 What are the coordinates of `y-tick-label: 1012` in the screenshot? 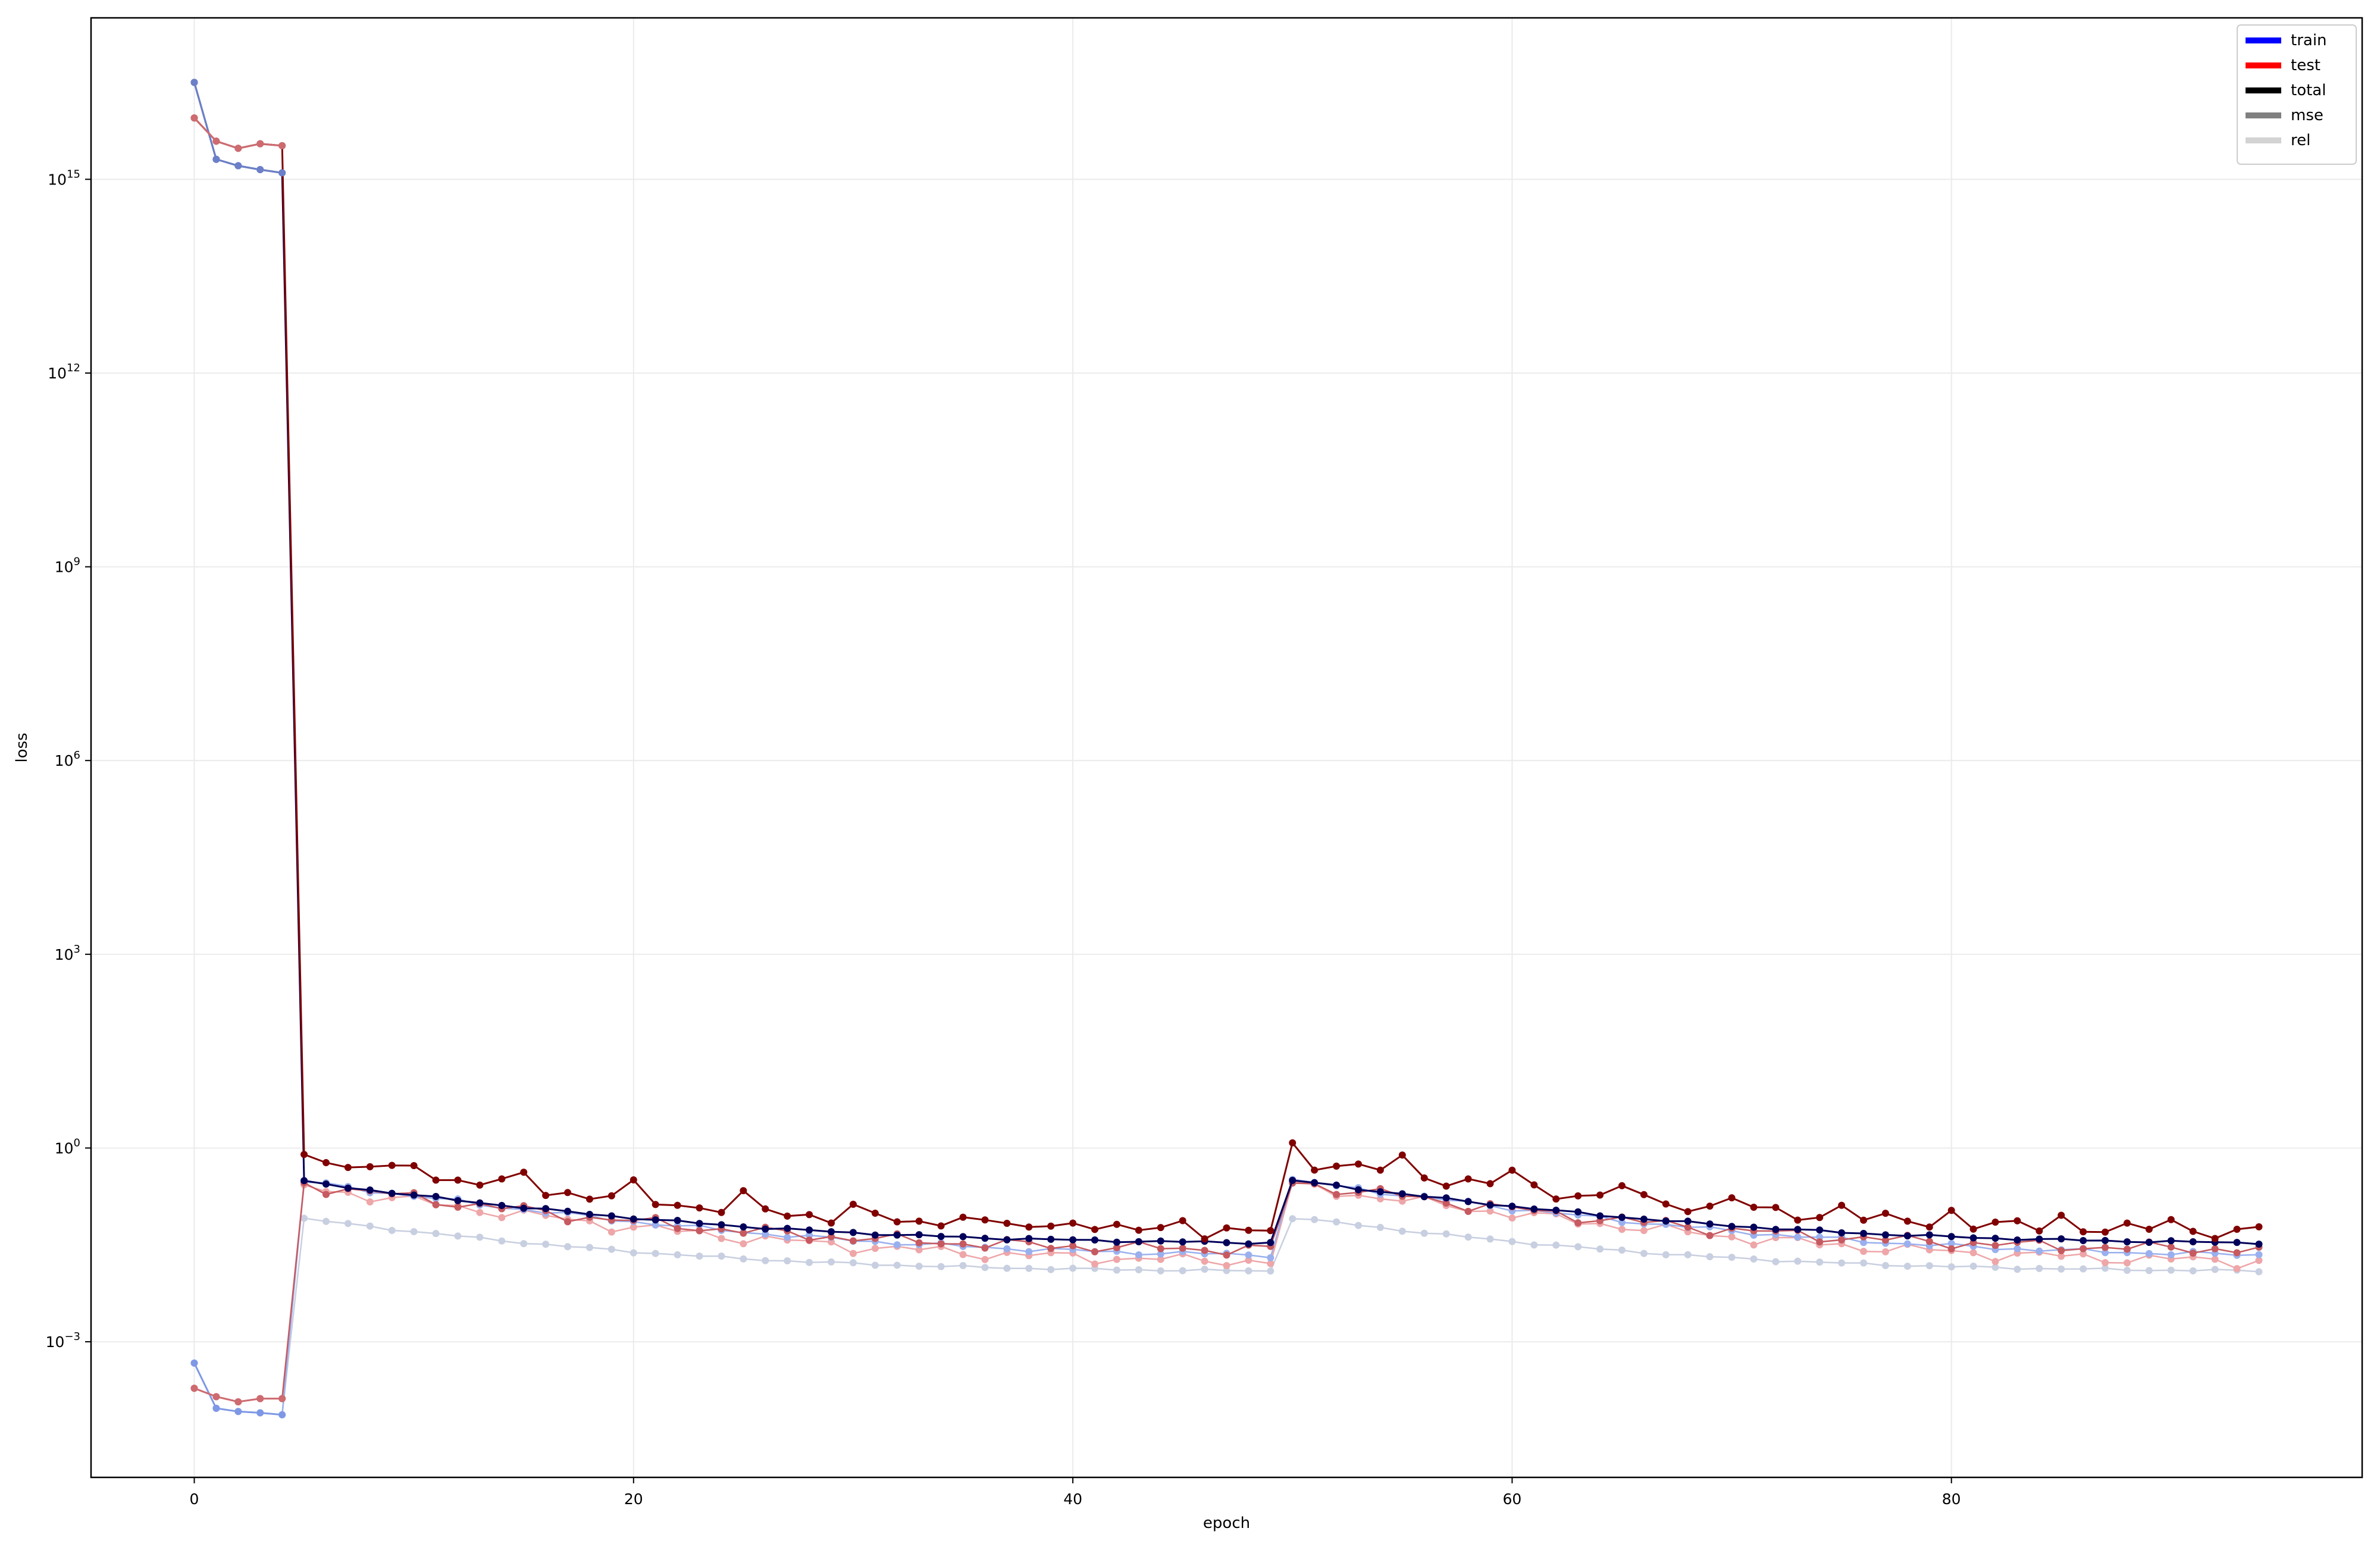 It's located at (64, 372).